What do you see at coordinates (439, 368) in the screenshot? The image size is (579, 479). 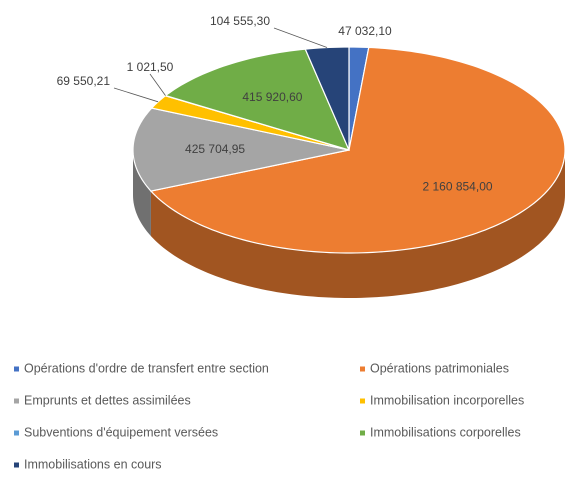 I see `legend-label: Opérations patrimoniales` at bounding box center [439, 368].